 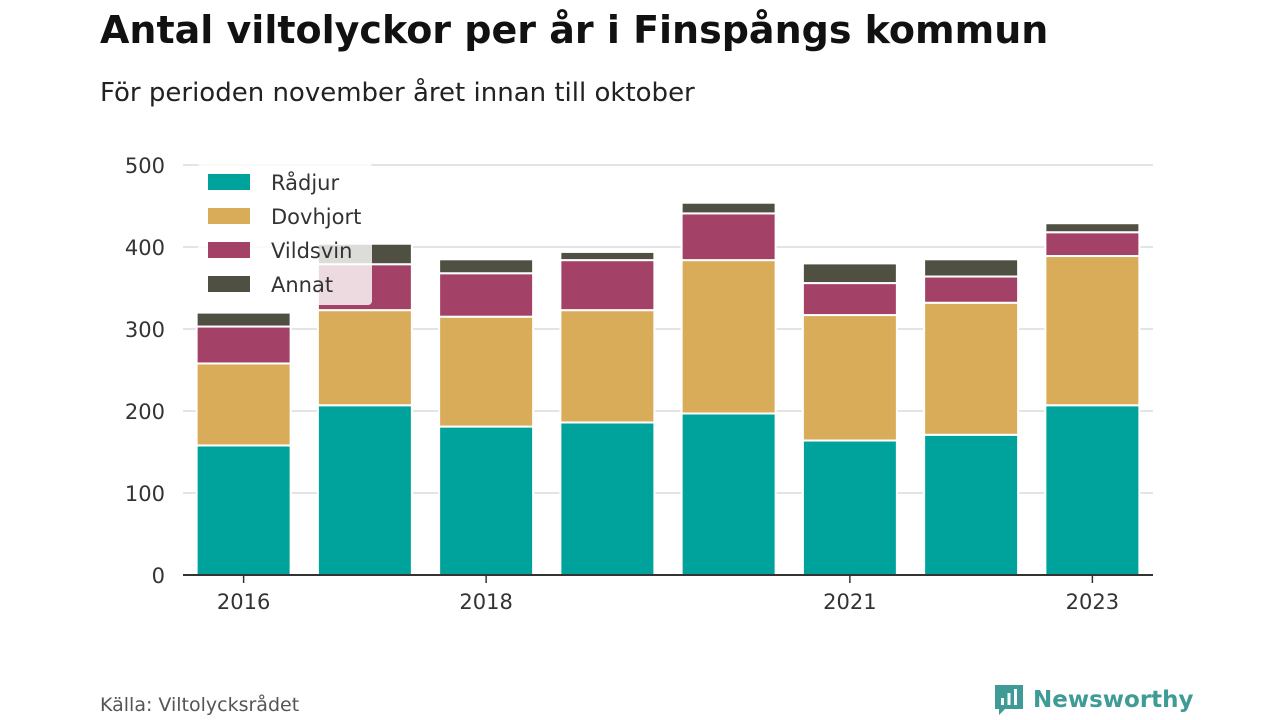 I want to click on legend-label: Vildsvin, so click(x=311, y=251).